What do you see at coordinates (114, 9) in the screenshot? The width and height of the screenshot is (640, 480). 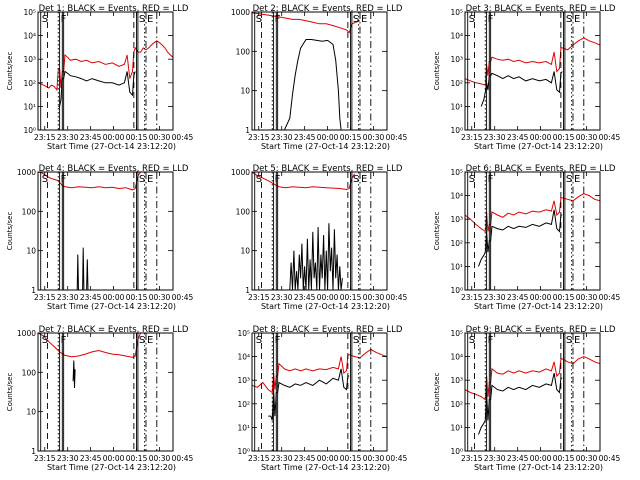 I see `panel-title: Det 1: BLACK = Events, RED = LLD` at bounding box center [114, 9].